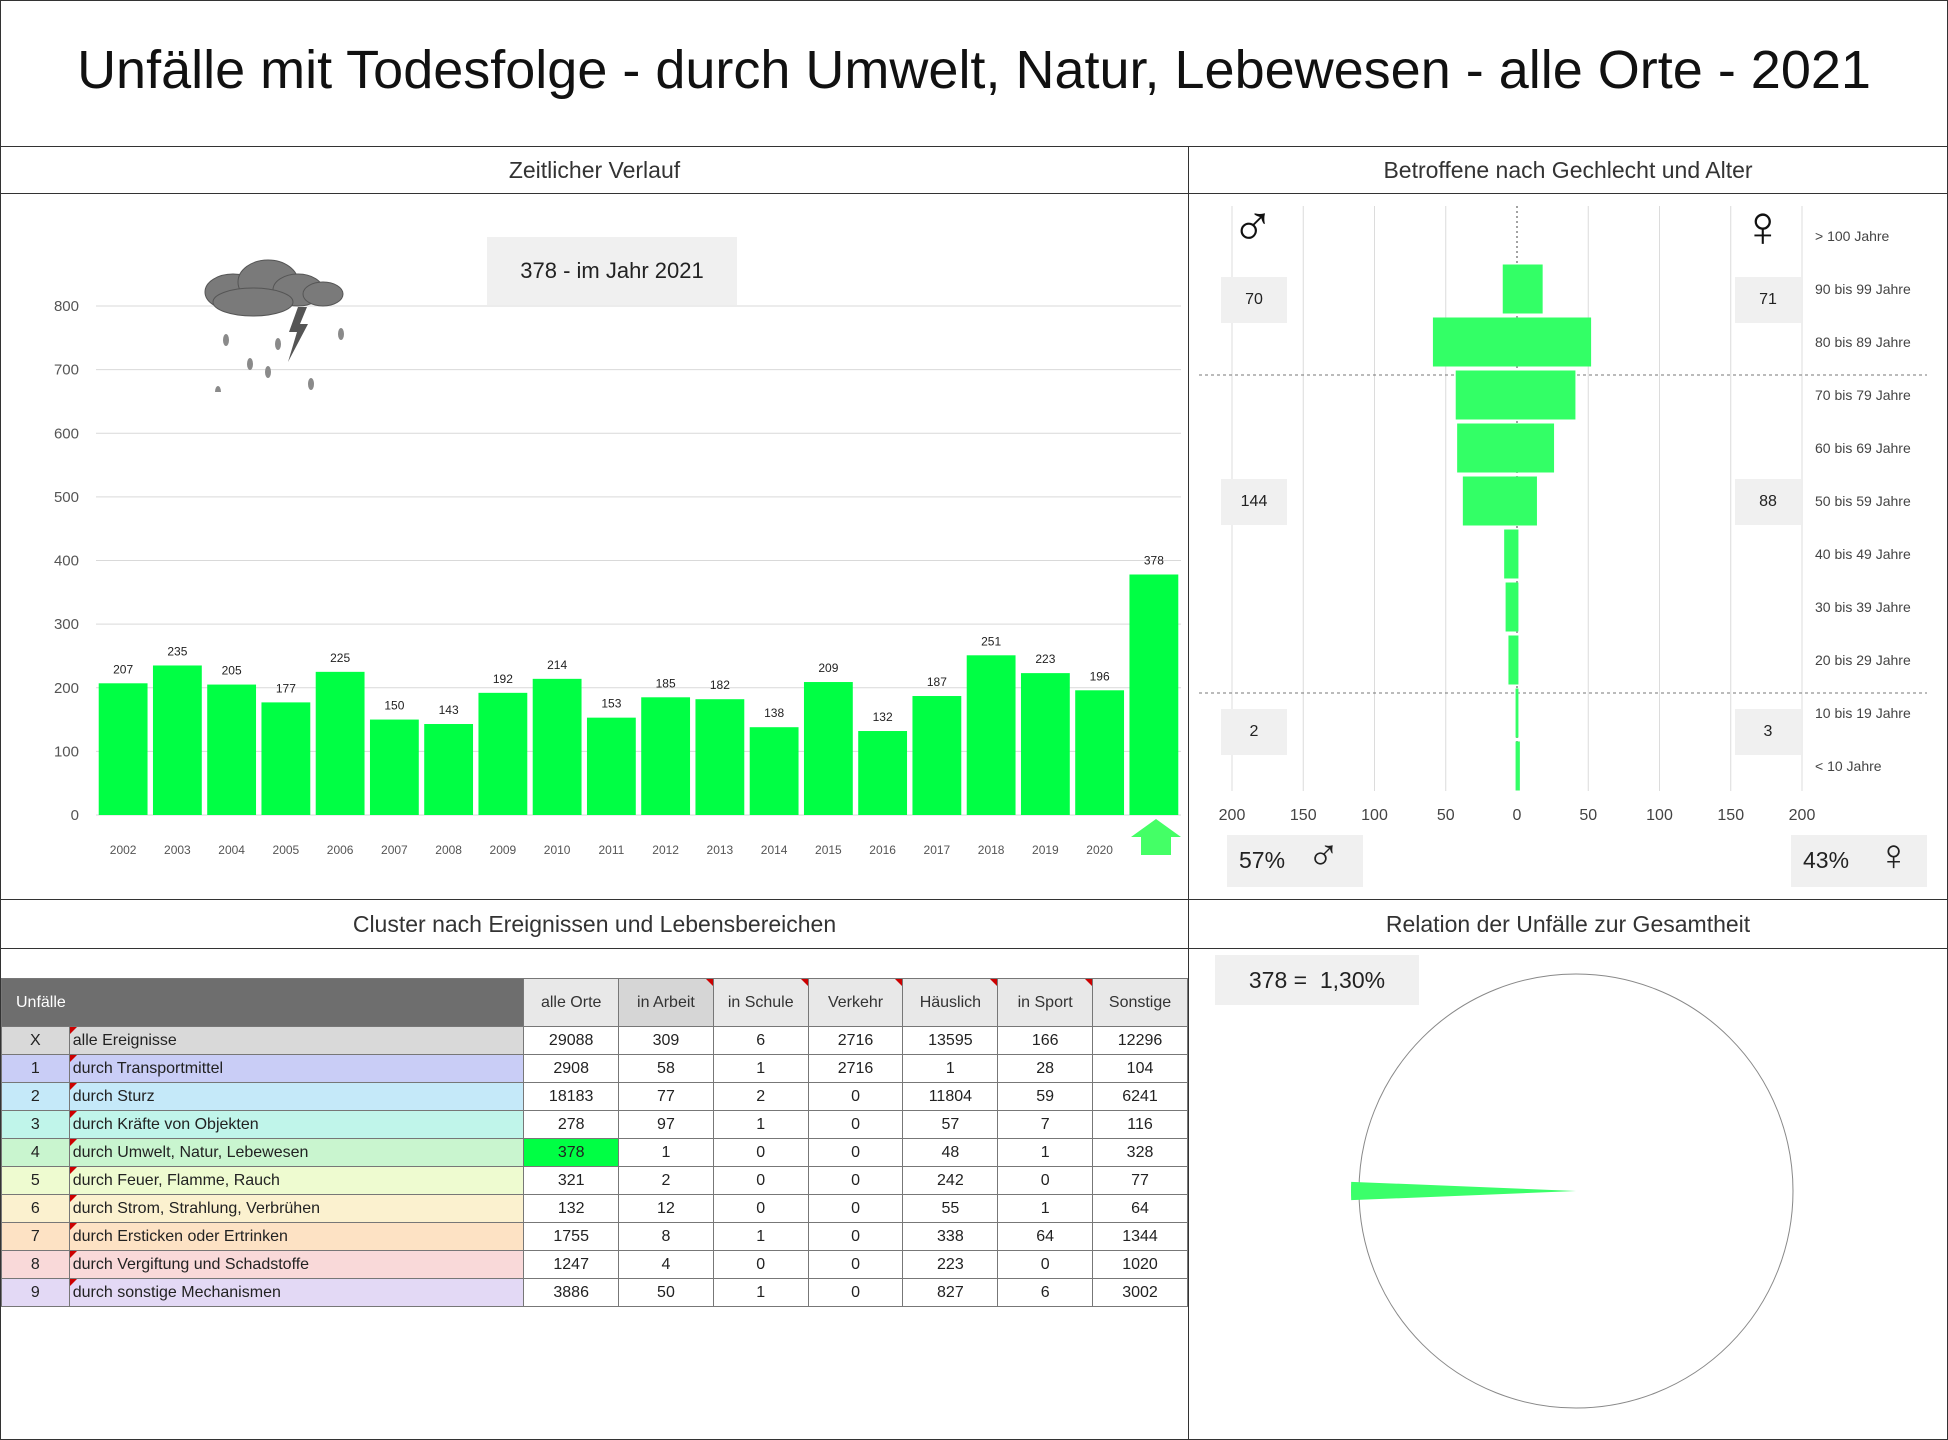 Image resolution: width=1948 pixels, height=1440 pixels. What do you see at coordinates (1045, 1096) in the screenshot?
I see `table-cell: 59` at bounding box center [1045, 1096].